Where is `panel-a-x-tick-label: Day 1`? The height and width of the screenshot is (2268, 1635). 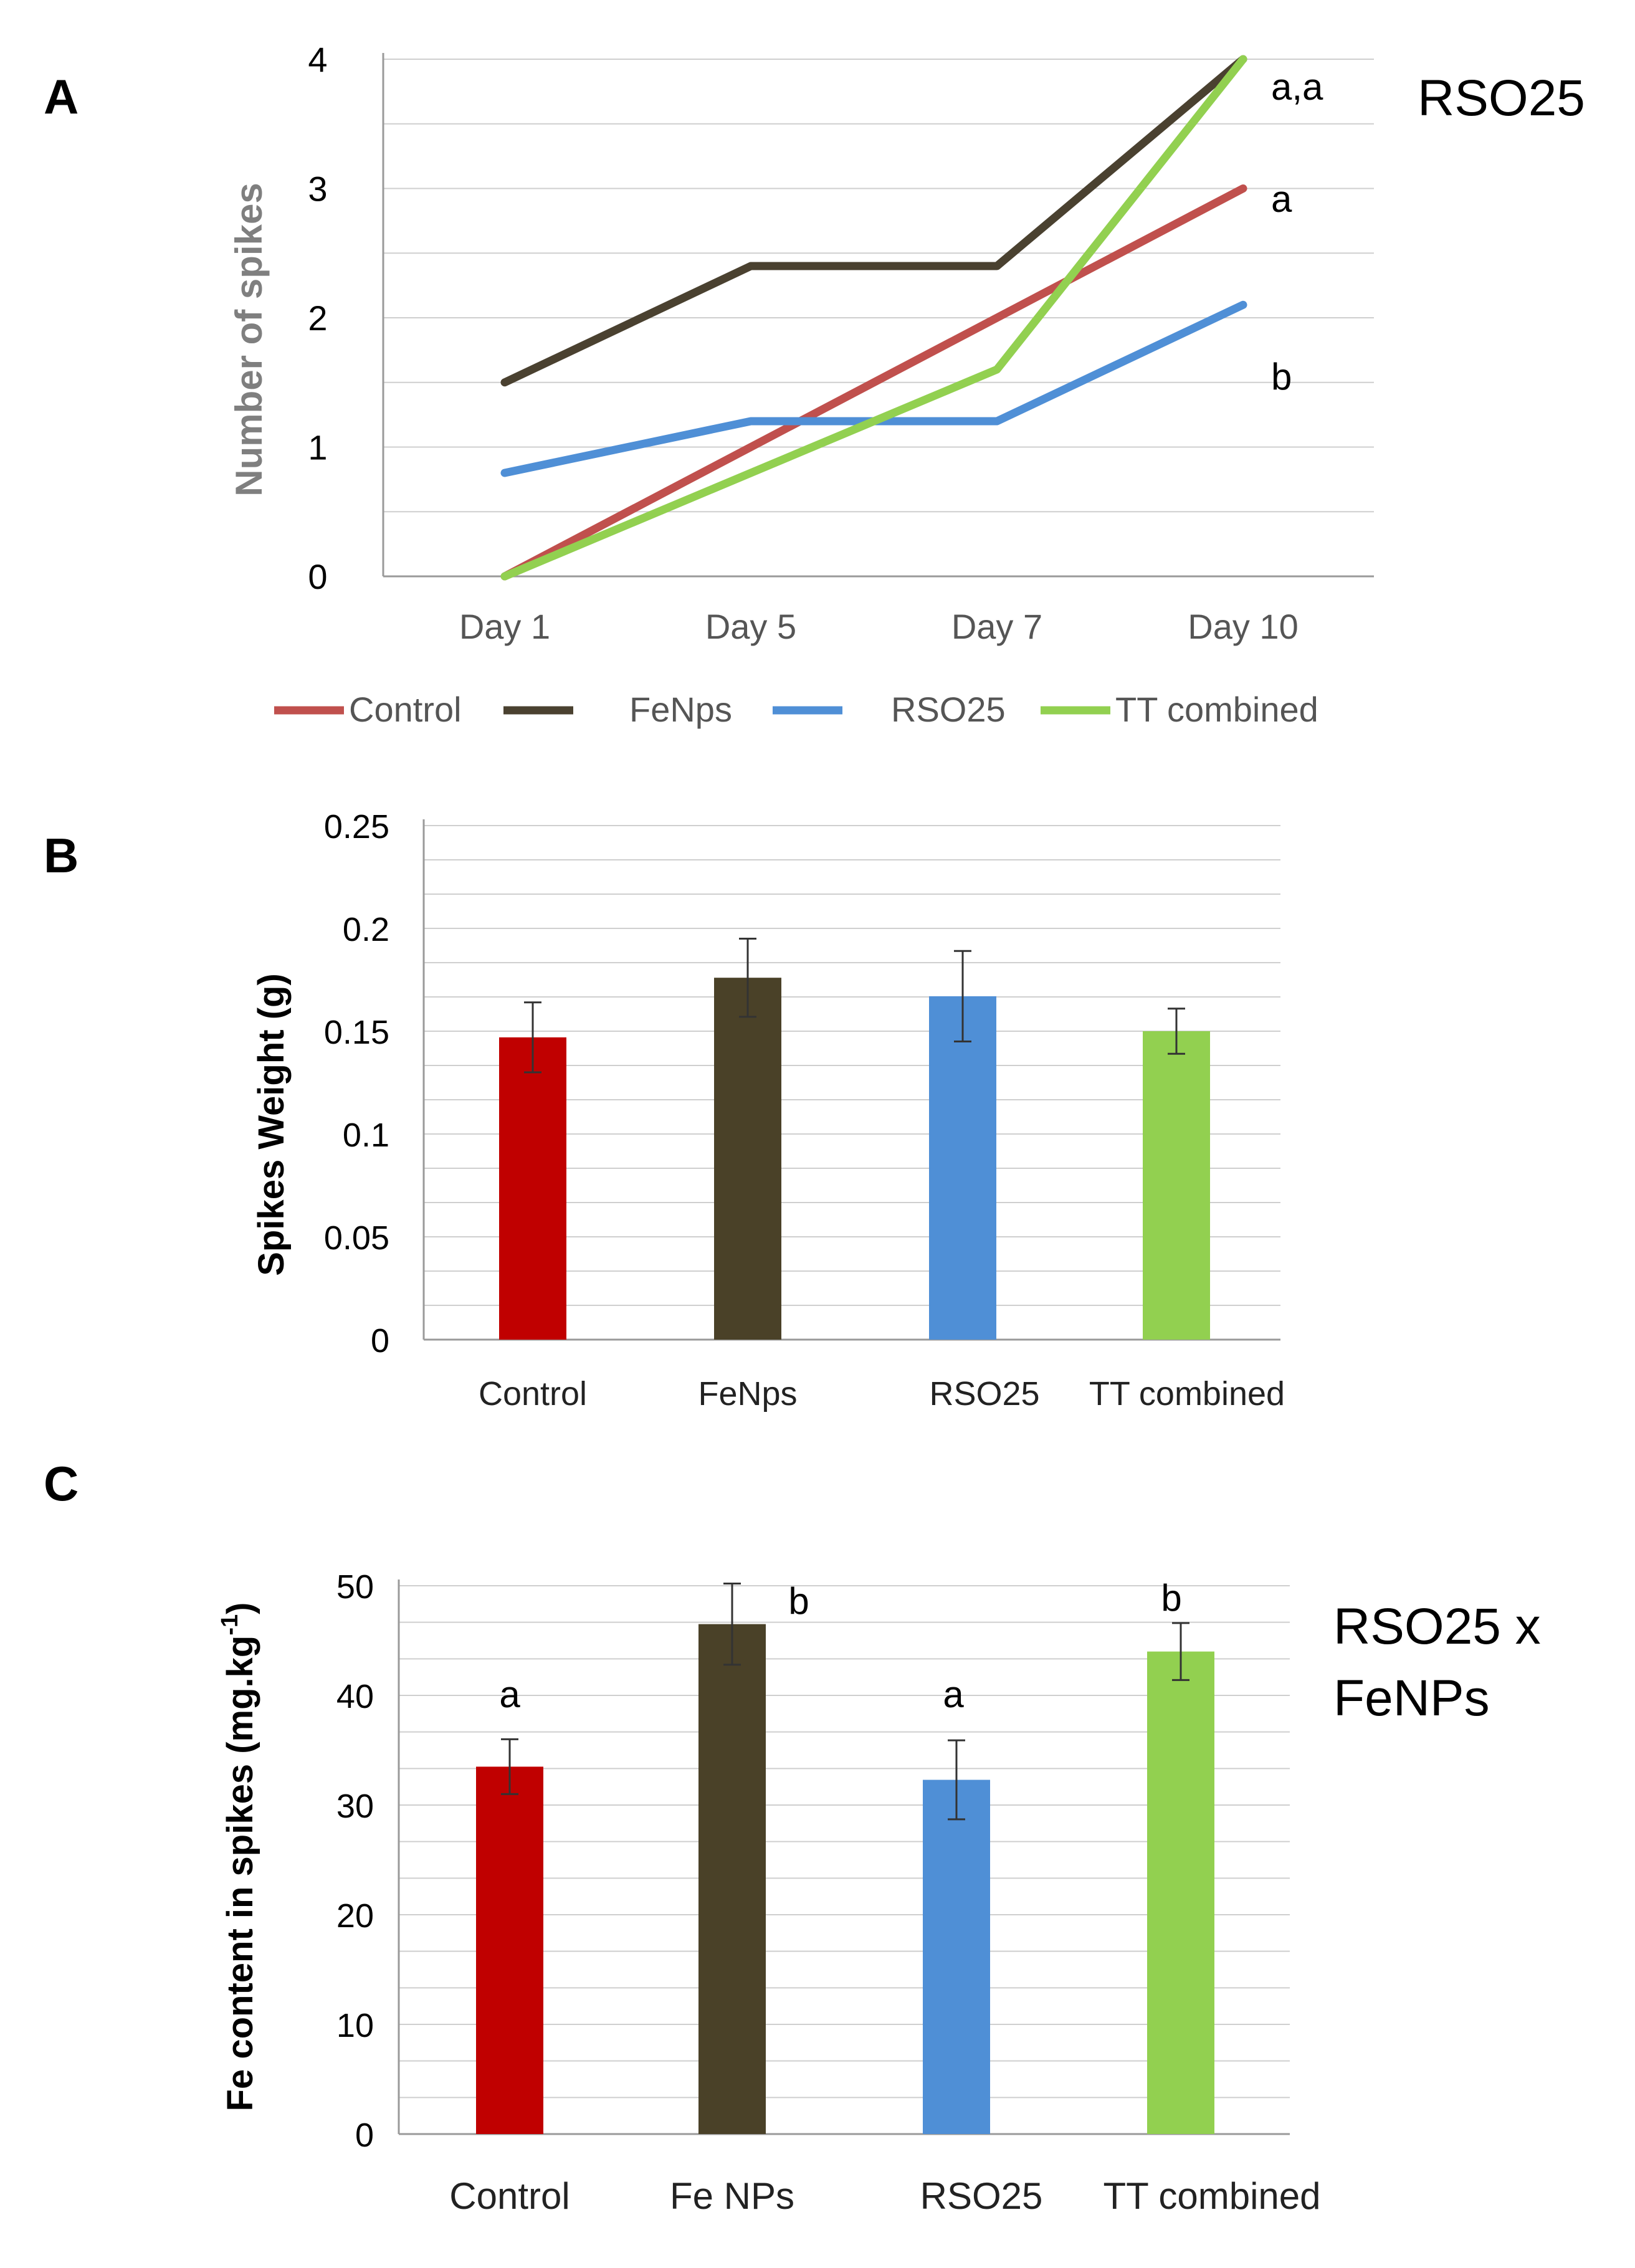
panel-a-x-tick-label: Day 1 is located at coordinates (504, 626).